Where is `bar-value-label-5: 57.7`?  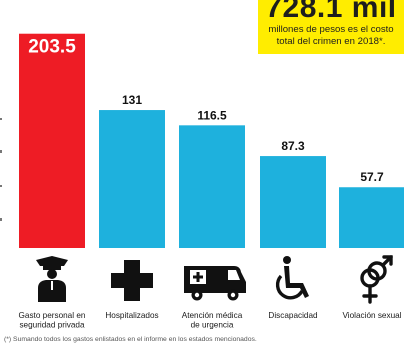
bar-value-label-5: 57.7 is located at coordinates (372, 177).